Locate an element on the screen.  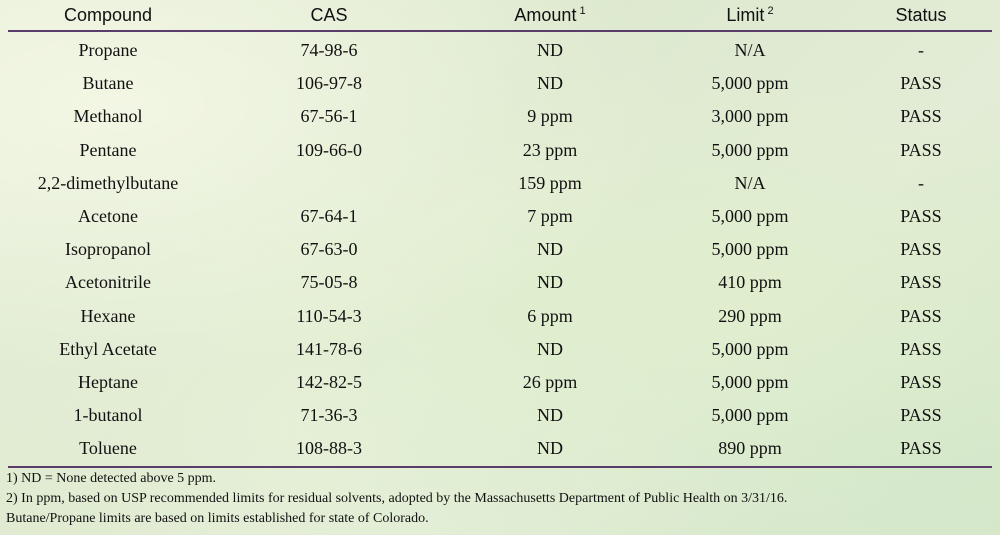
table-row: Acetone 67-64-1 7 ppm 5,000 ppm PASS is located at coordinates (500, 216).